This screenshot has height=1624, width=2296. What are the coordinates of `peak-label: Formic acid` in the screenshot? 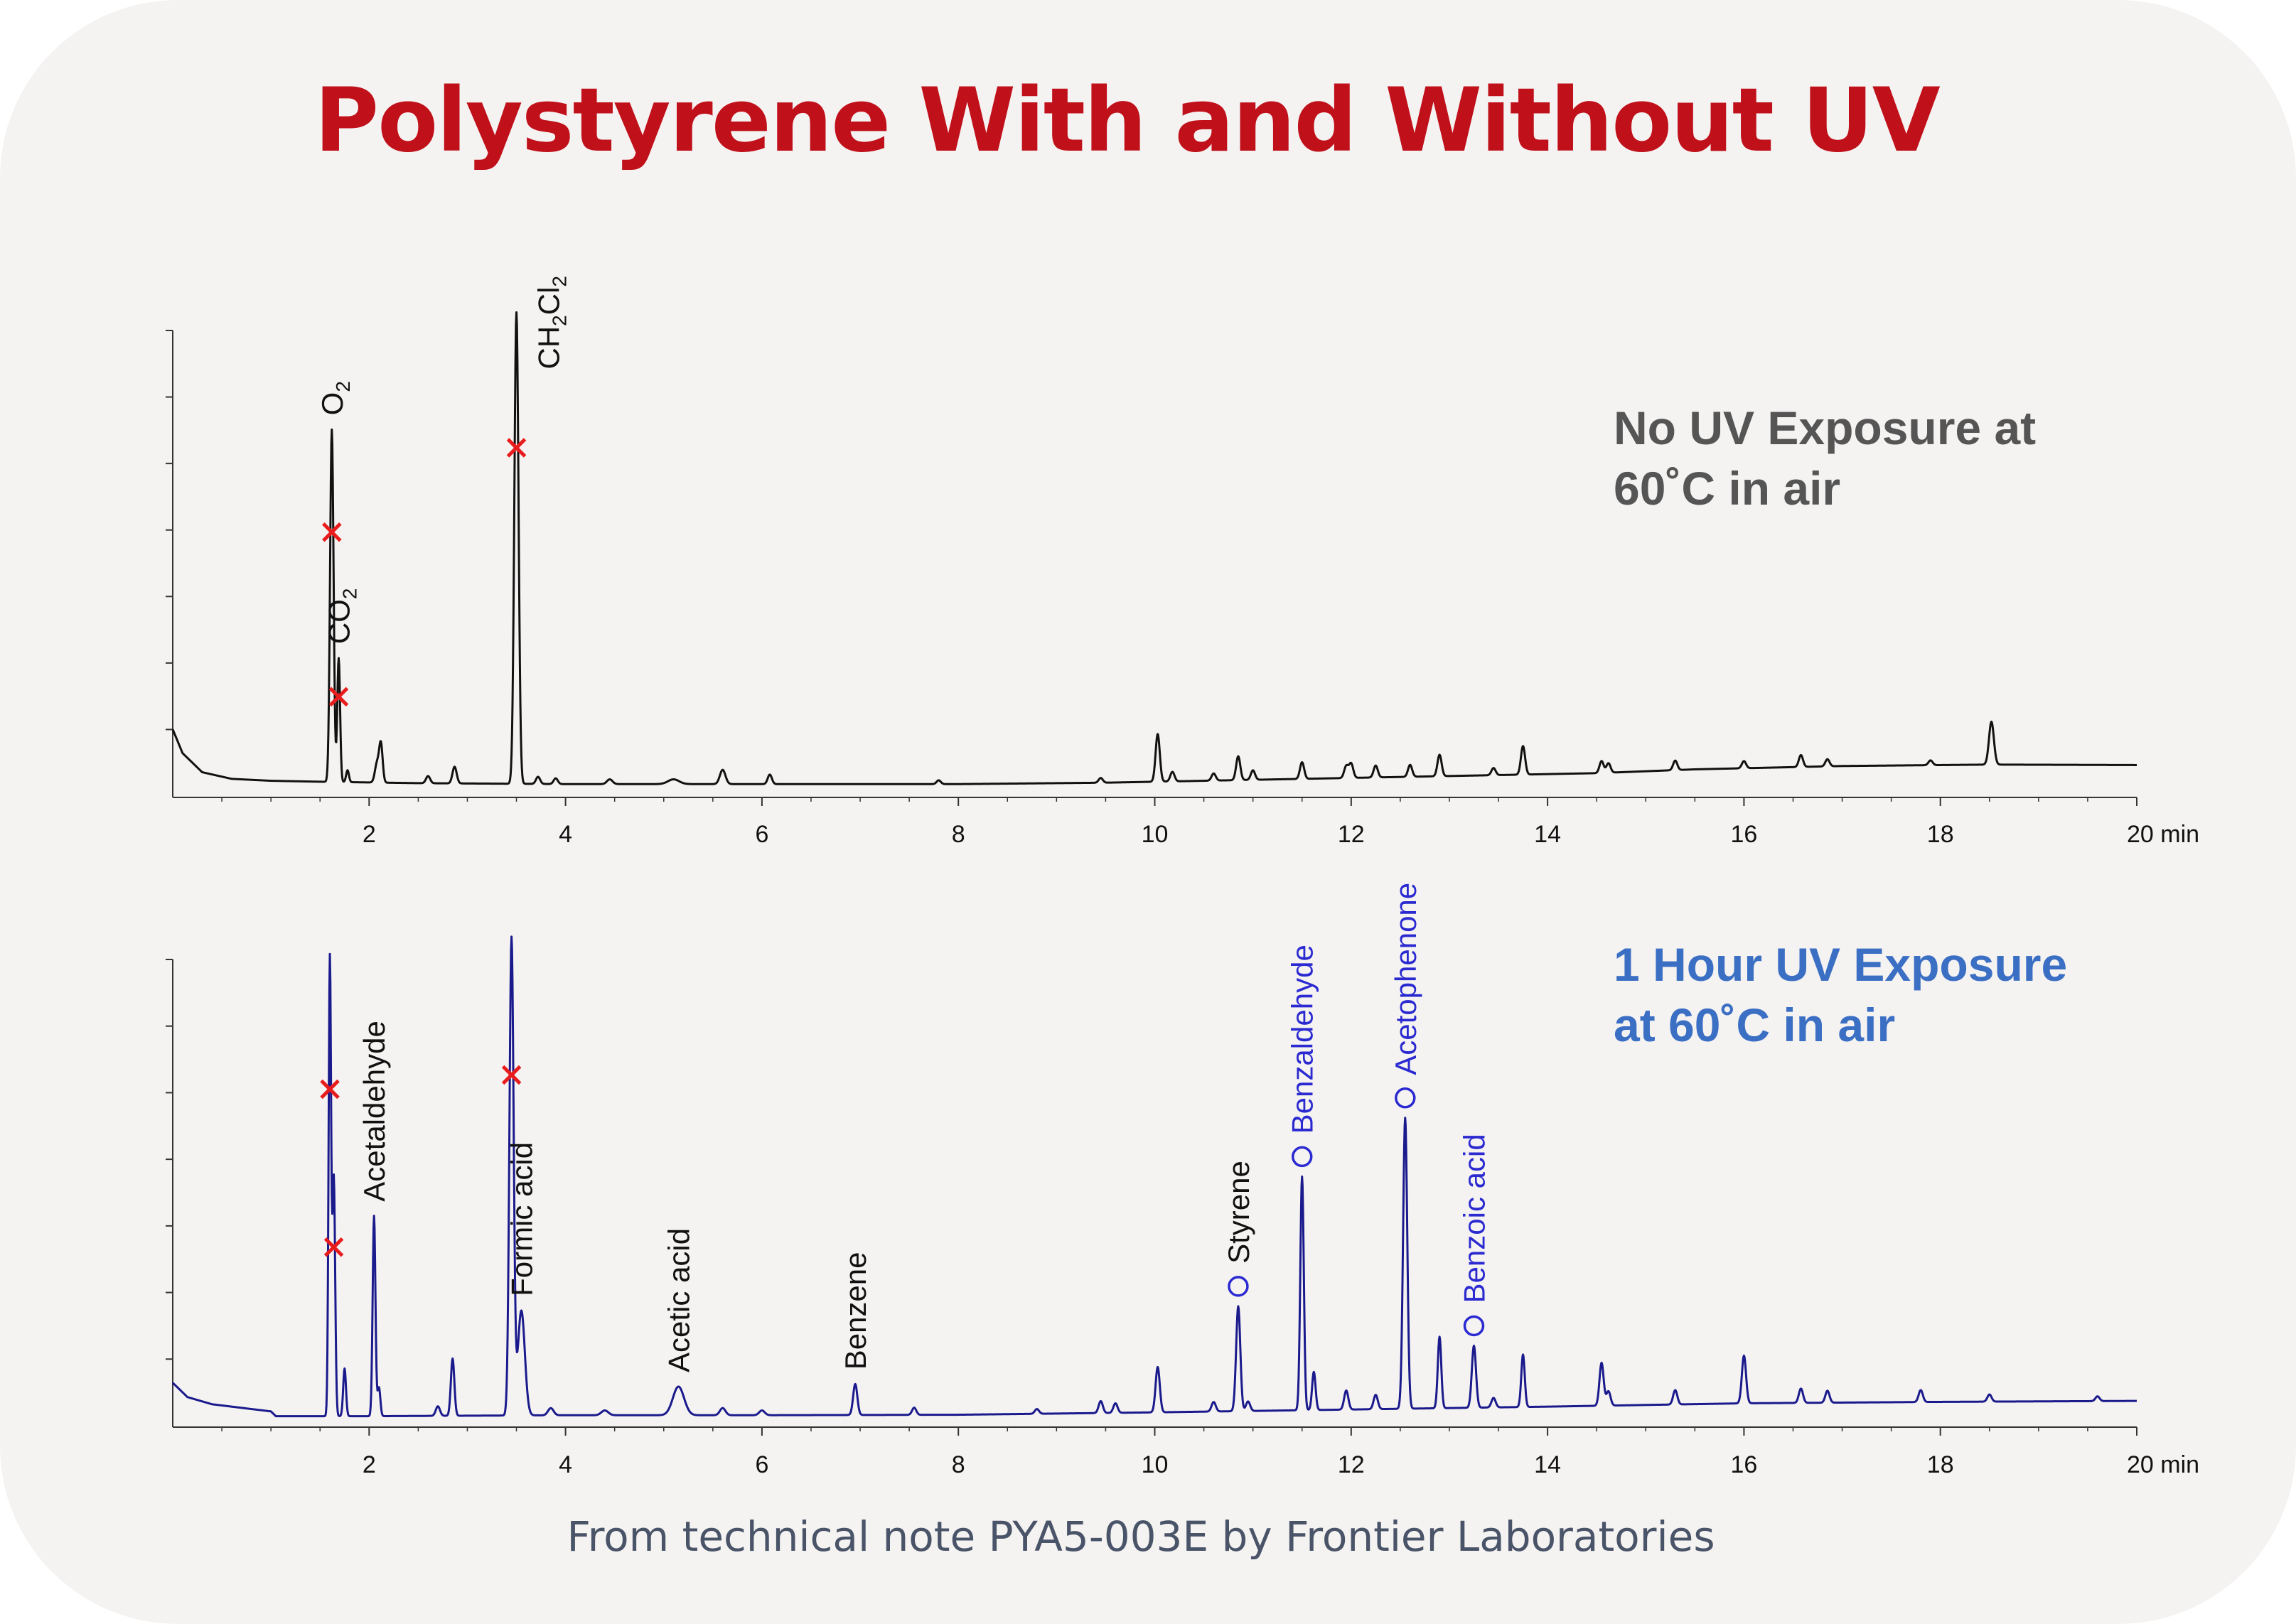 It's located at (521, 1219).